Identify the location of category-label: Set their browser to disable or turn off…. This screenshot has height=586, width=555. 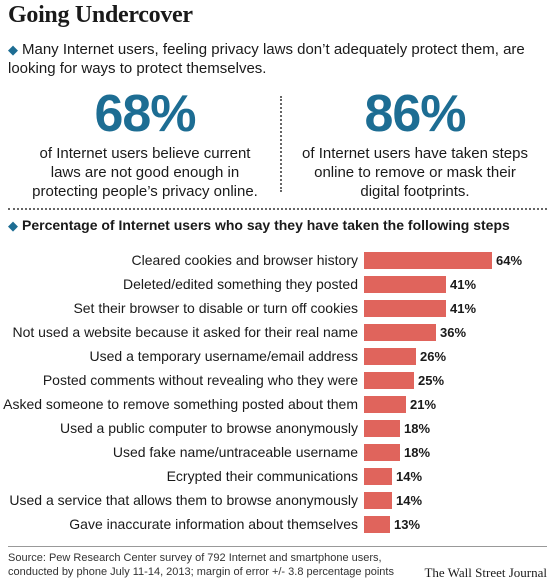
(215, 308).